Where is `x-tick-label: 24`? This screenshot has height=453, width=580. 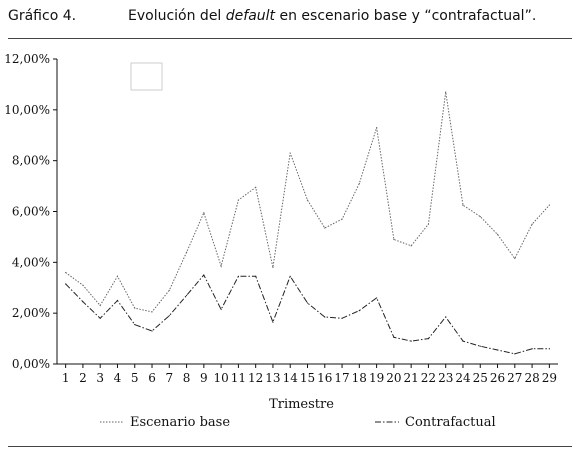
x-tick-label: 24 is located at coordinates (463, 378).